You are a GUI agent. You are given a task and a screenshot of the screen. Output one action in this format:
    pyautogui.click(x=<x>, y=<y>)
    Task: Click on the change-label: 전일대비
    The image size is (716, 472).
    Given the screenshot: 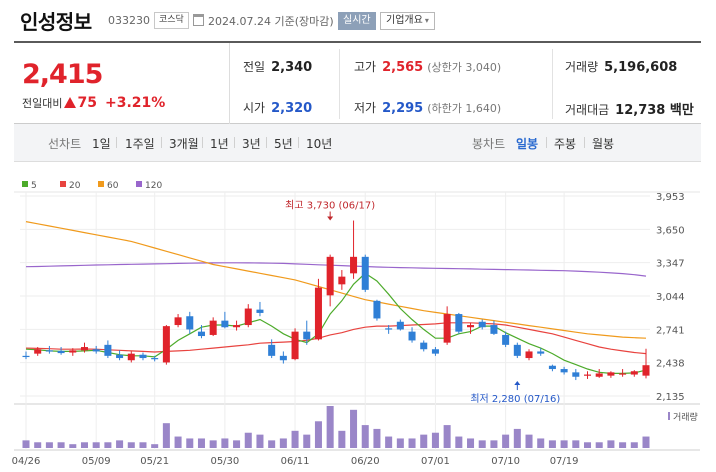 What is the action you would take?
    pyautogui.click(x=42, y=103)
    